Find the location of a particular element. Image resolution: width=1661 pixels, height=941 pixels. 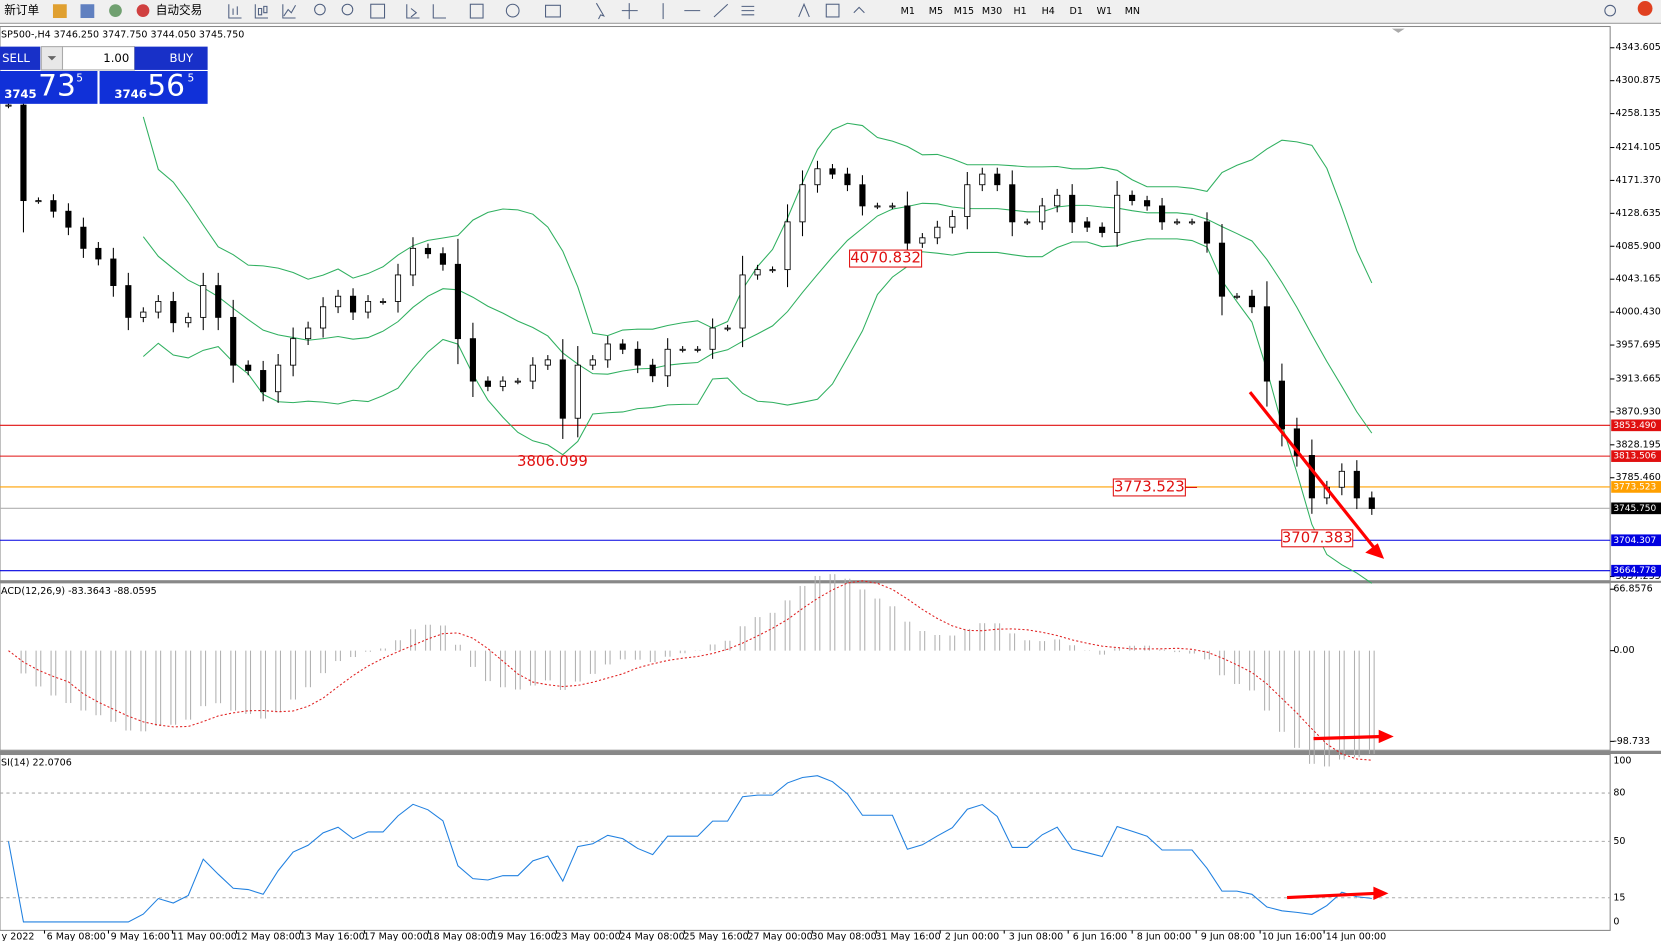

price-level-label: 3664.778 is located at coordinates (1634, 571).